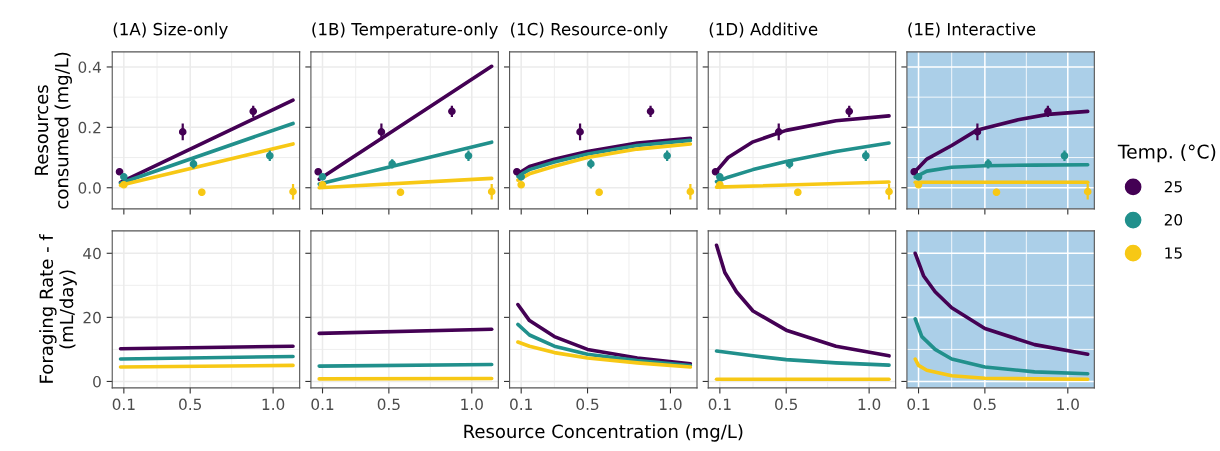 The width and height of the screenshot is (1220, 451). What do you see at coordinates (92, 317) in the screenshot?
I see `y-tick-label: 20` at bounding box center [92, 317].